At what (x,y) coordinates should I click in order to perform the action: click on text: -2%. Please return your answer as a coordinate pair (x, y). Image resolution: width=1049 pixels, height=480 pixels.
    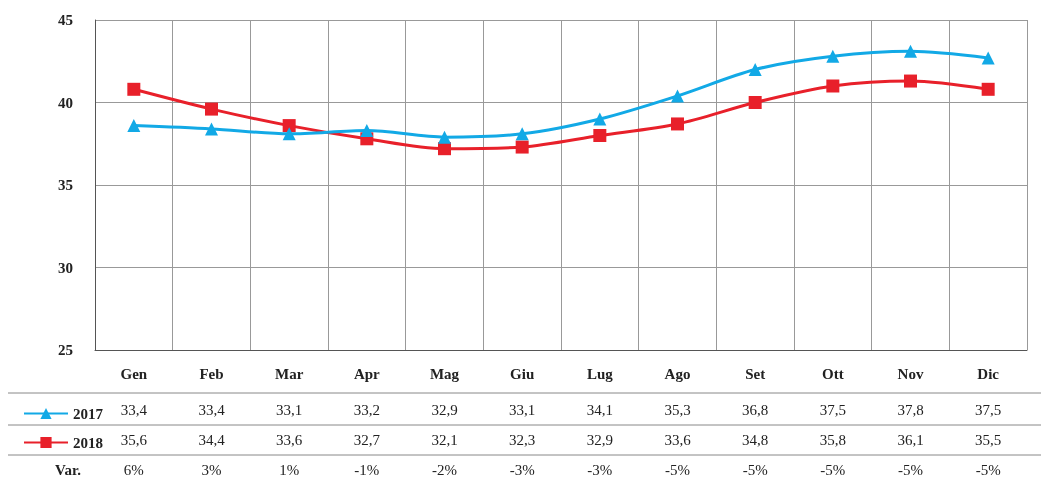
    Looking at the image, I should click on (444, 470).